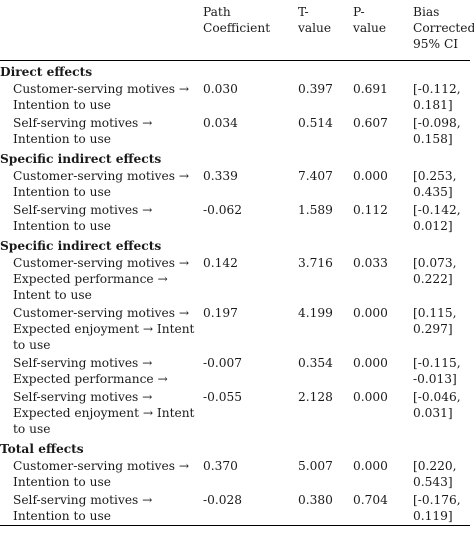 The height and width of the screenshot is (552, 474). I want to click on section-row: Direct effects, so click(235, 71).